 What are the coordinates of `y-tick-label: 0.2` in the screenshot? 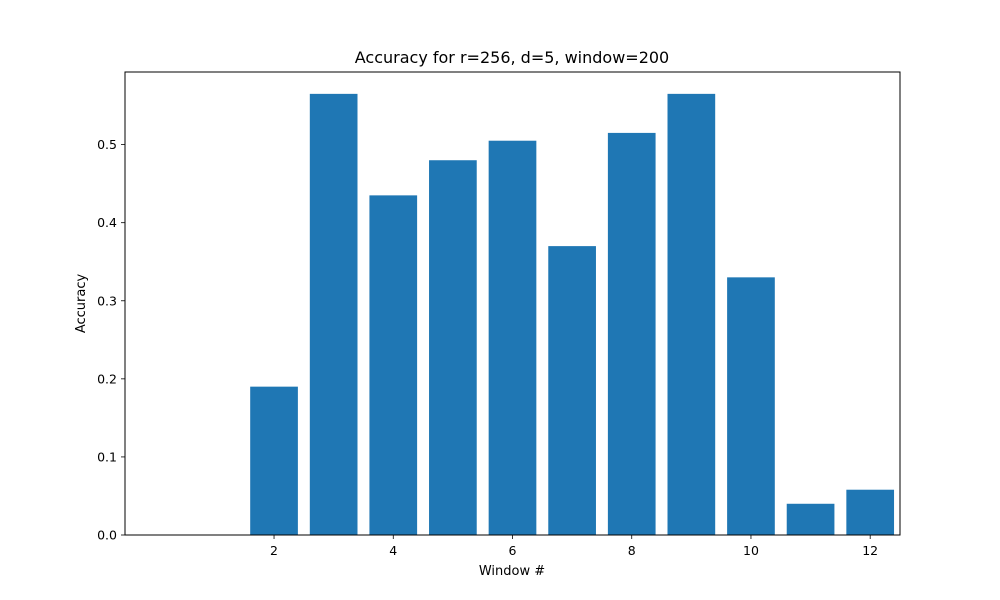 It's located at (107, 378).